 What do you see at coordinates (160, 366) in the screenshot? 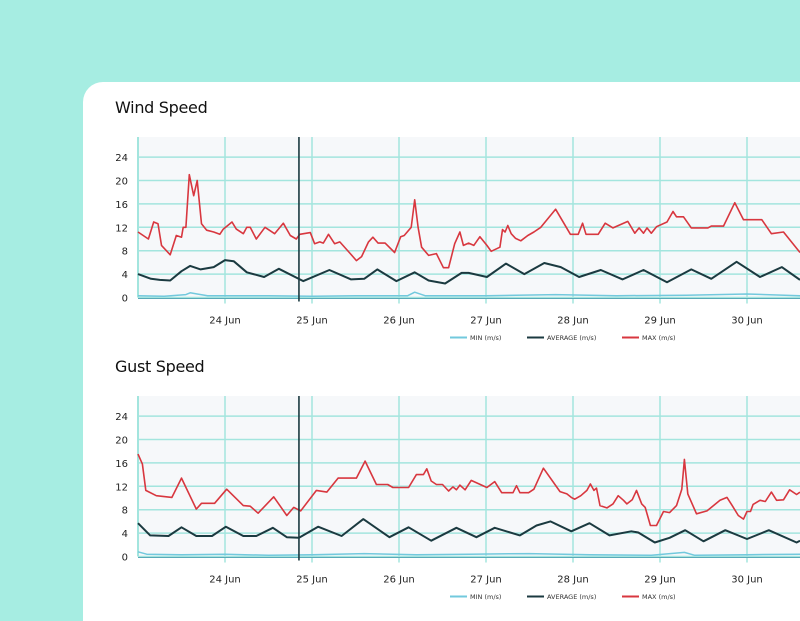
I see `gust-speed-title: Gust Speed` at bounding box center [160, 366].